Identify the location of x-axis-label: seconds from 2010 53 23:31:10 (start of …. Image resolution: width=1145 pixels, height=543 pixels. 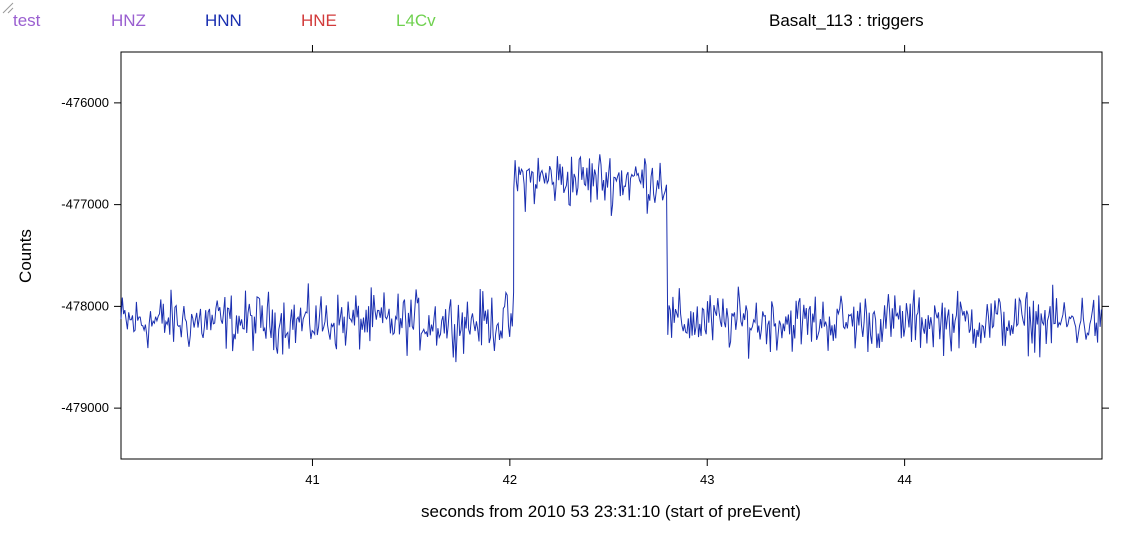
(611, 511).